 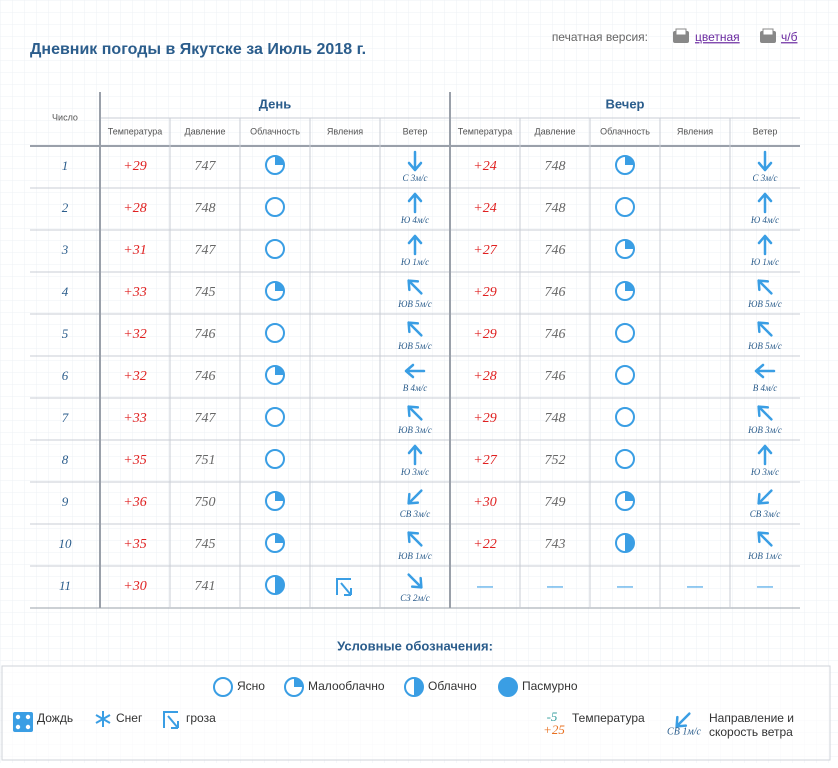 What do you see at coordinates (695, 131) in the screenshot?
I see `column-header: Явления` at bounding box center [695, 131].